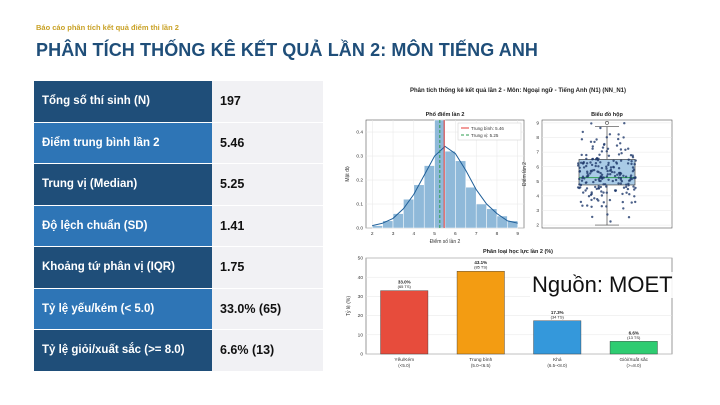  What do you see at coordinates (445, 174) in the screenshot?
I see `histogram-bars` at bounding box center [445, 174].